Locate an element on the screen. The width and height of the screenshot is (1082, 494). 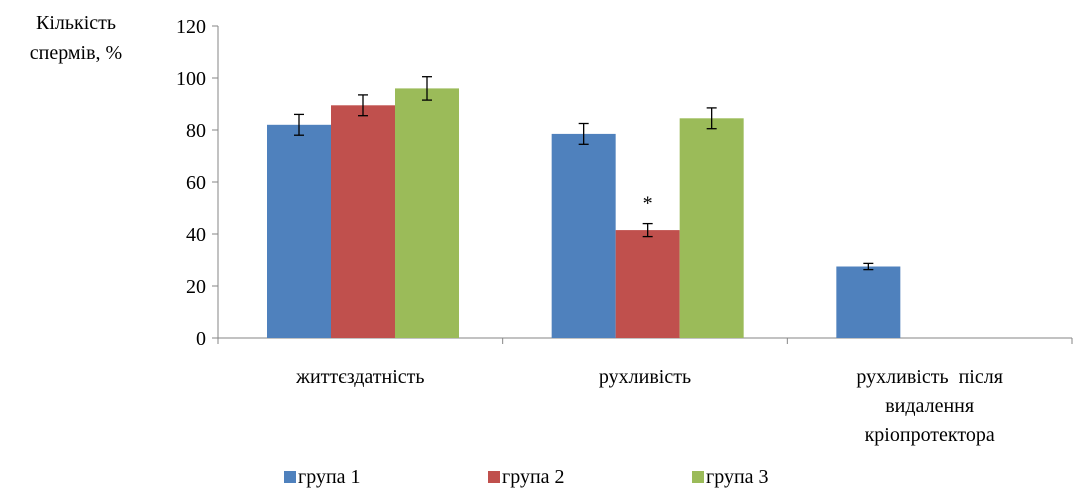
legend-item-group-2: група 2 is located at coordinates (526, 477).